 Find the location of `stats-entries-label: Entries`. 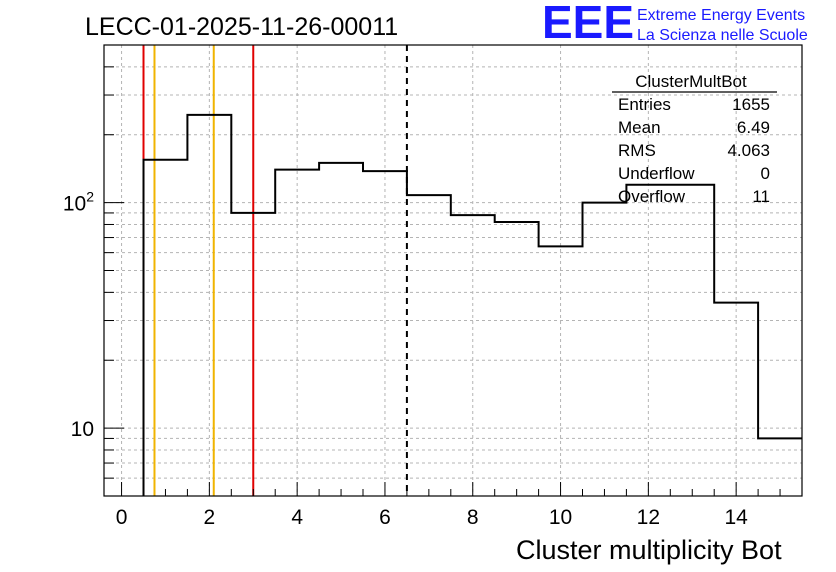

stats-entries-label: Entries is located at coordinates (644, 104).